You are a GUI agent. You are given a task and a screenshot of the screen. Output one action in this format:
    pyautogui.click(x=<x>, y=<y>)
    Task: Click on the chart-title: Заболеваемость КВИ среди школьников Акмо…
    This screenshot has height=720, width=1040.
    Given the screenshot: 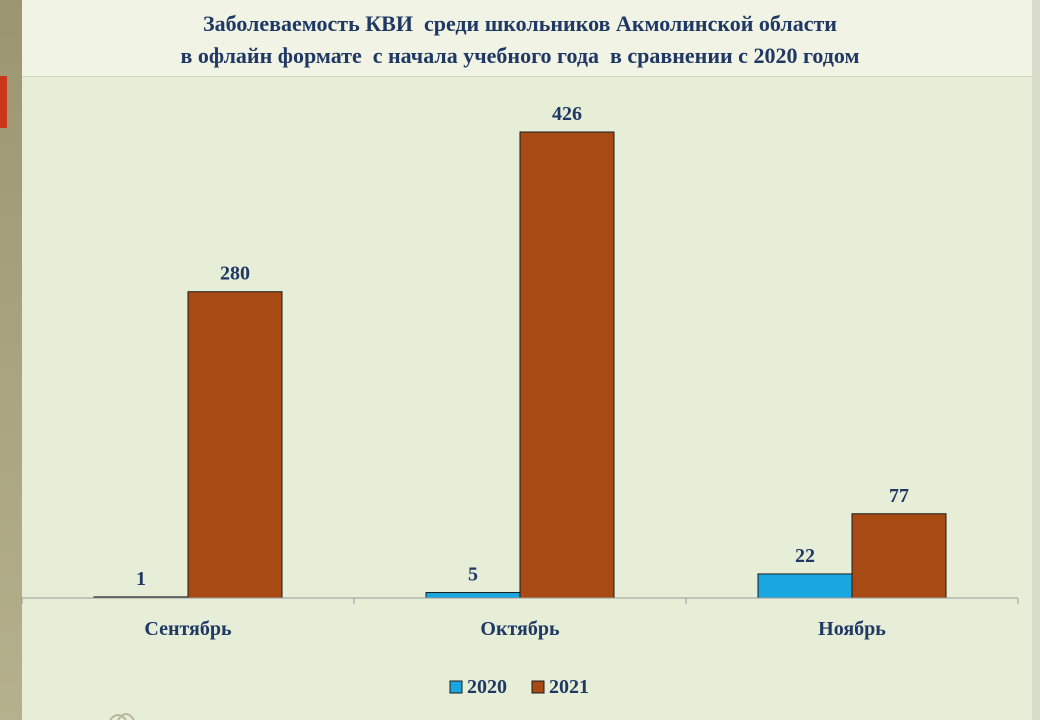 What is the action you would take?
    pyautogui.click(x=520, y=40)
    